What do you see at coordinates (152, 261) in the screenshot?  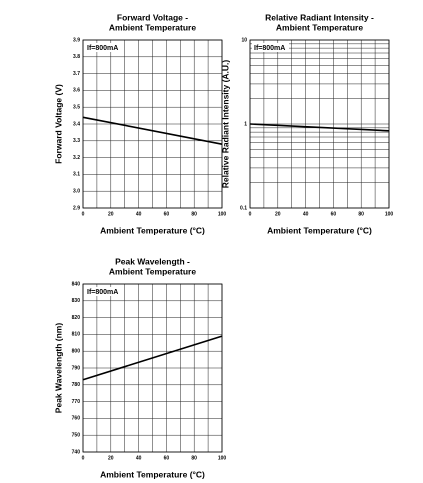 I see `chart-title: Peak Wavelength -` at bounding box center [152, 261].